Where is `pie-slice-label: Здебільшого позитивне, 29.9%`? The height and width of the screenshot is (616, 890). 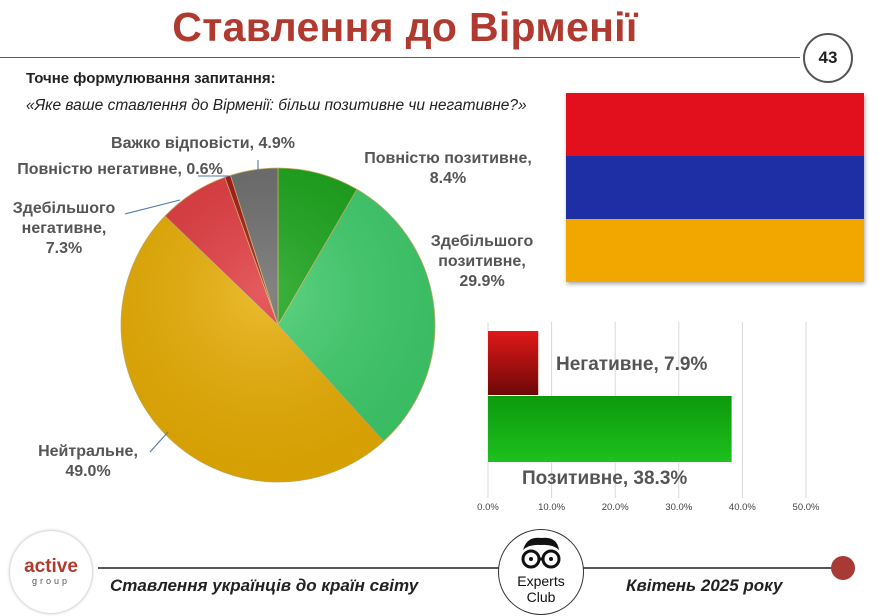
pie-slice-label: Здебільшого позитивне, 29.9% is located at coordinates (482, 261).